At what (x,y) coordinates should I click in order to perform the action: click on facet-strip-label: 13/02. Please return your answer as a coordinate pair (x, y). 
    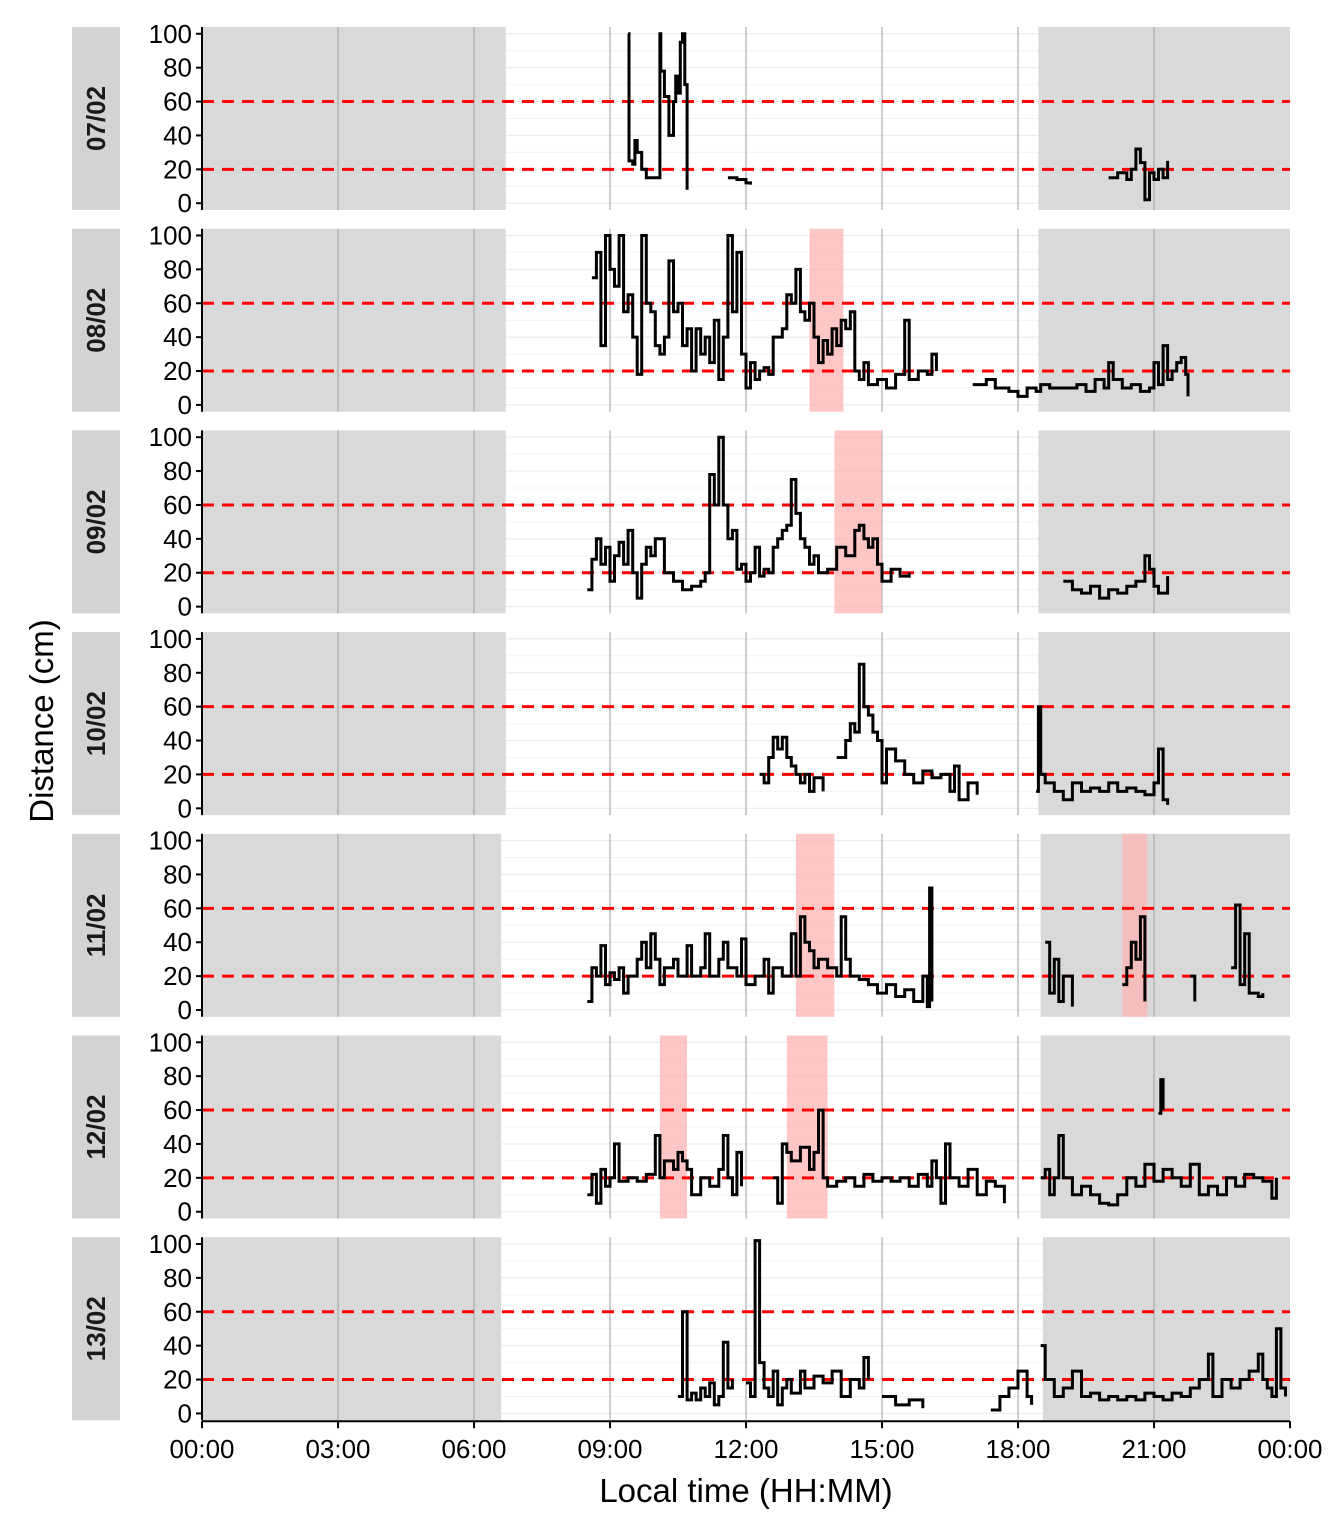
    Looking at the image, I should click on (96, 1328).